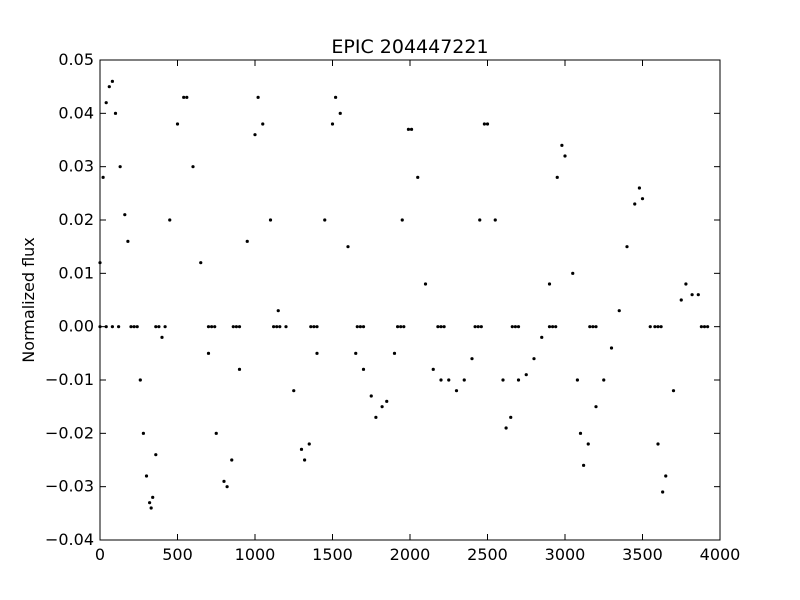 The width and height of the screenshot is (800, 600). What do you see at coordinates (332, 554) in the screenshot?
I see `x-tick-label: 1500` at bounding box center [332, 554].